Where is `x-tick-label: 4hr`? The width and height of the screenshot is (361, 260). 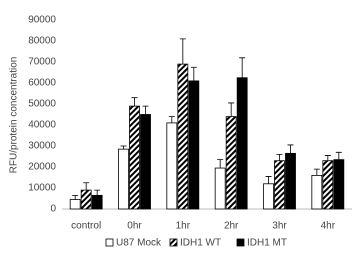 x-tick-label: 4hr is located at coordinates (328, 226).